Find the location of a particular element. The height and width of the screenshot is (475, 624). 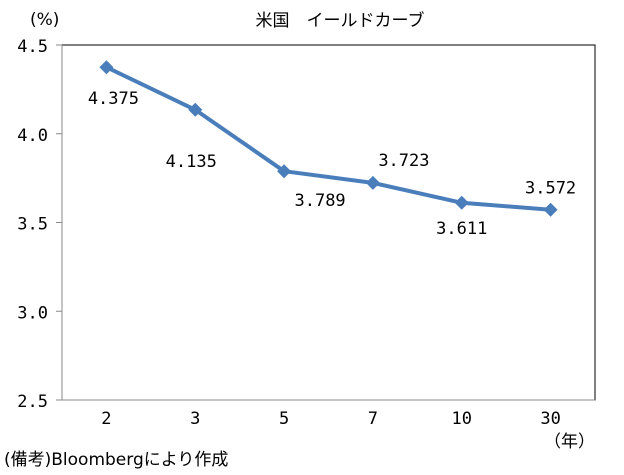

x-tick-label: 5 is located at coordinates (284, 419).